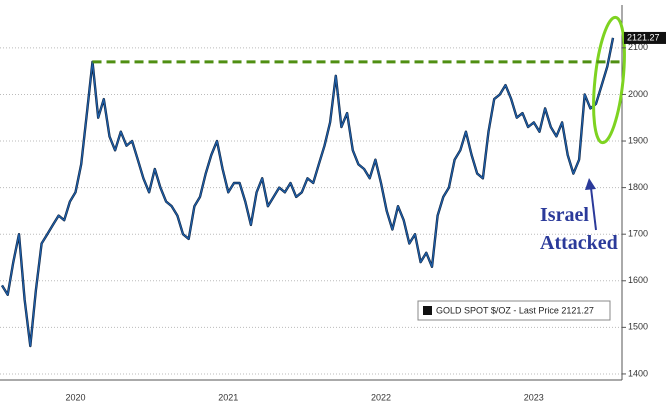  I want to click on last-price-label: 2121.27, so click(643, 37).